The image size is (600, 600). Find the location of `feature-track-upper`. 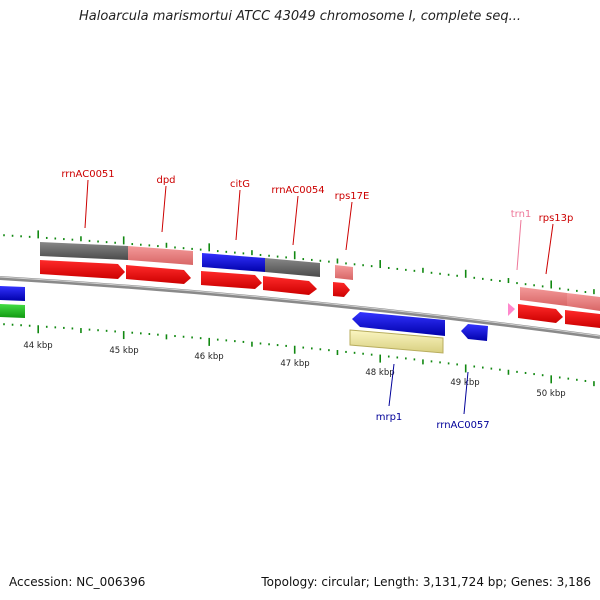

feature-track-upper is located at coordinates (320, 276).